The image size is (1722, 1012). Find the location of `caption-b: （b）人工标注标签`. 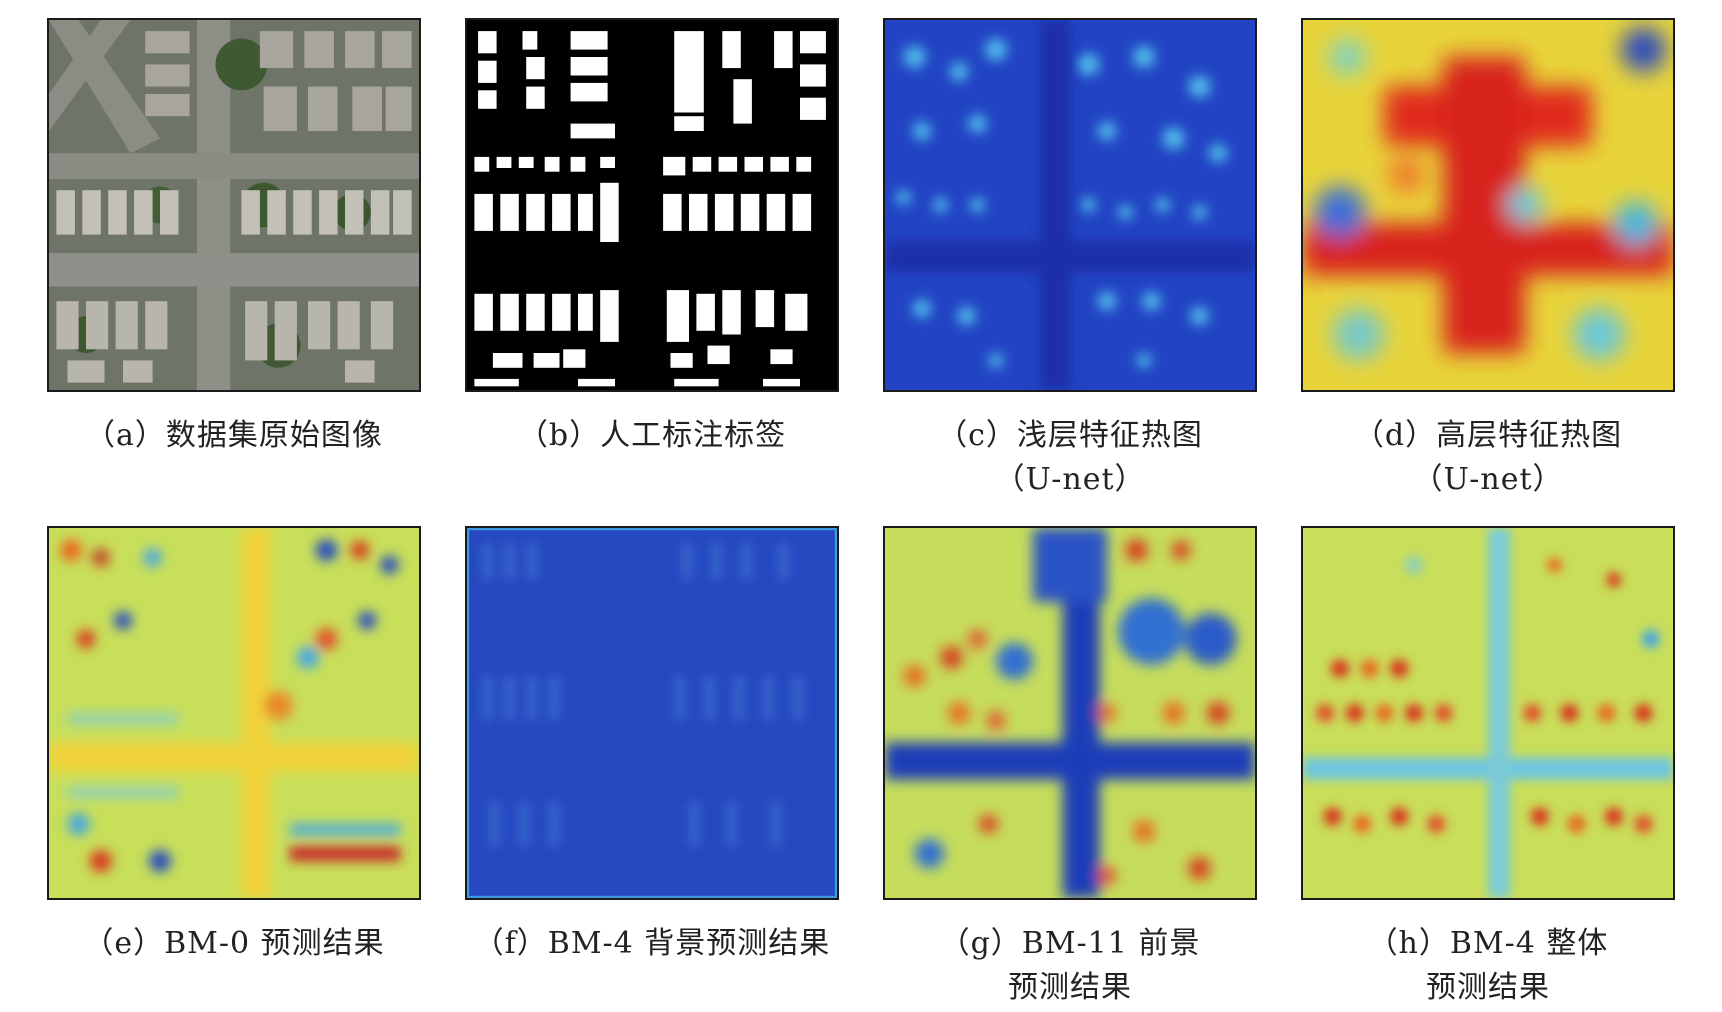

caption-b: （b）人工标注标签 is located at coordinates (652, 435).